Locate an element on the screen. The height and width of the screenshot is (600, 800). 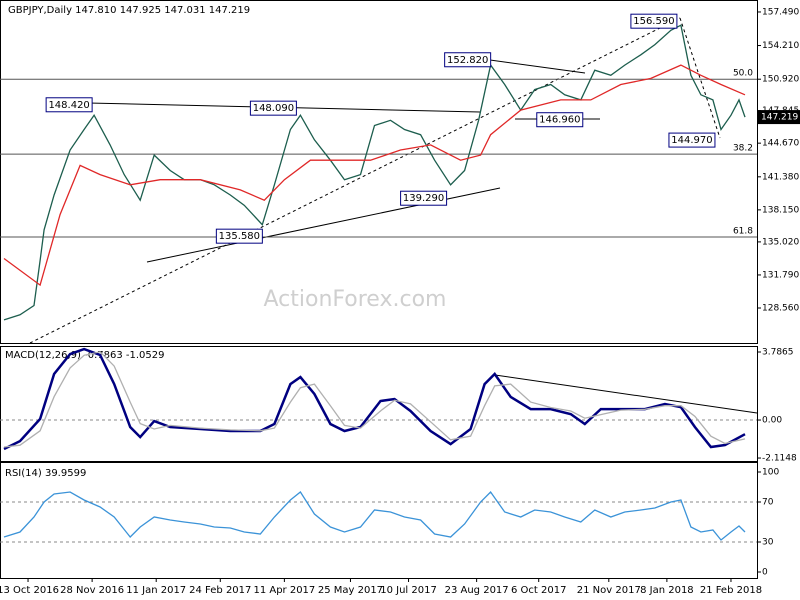
x-tick-label: 13 Oct 2016 is located at coordinates (29, 590).